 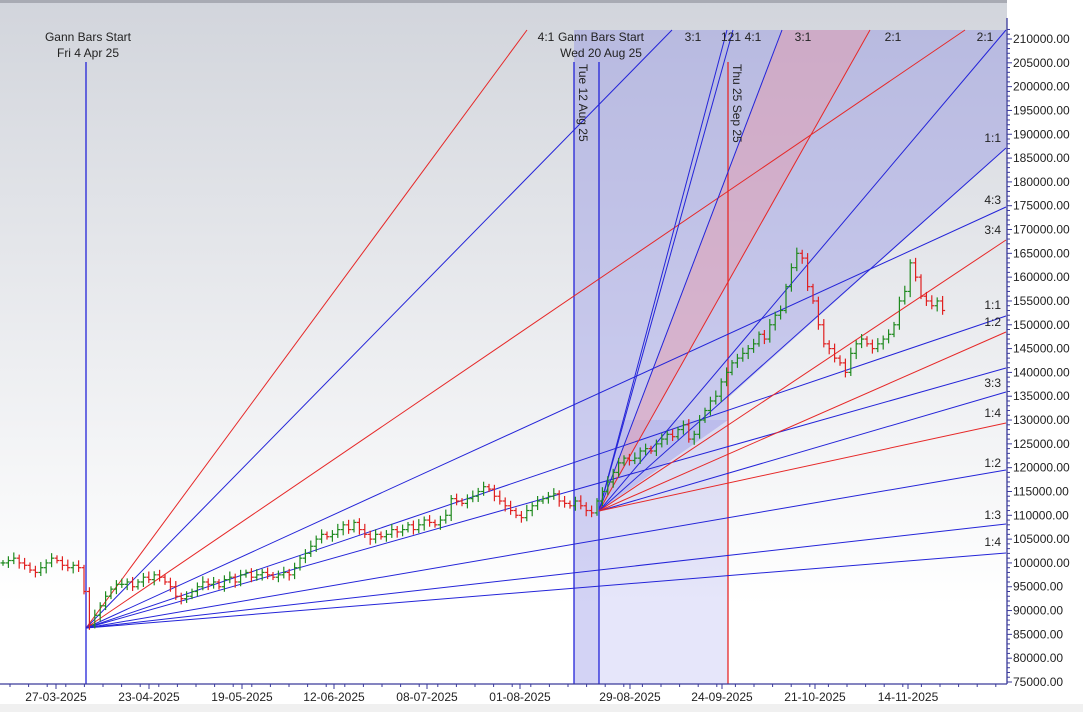 I want to click on fan-ratio-label-right: 4:3, so click(x=992, y=200).